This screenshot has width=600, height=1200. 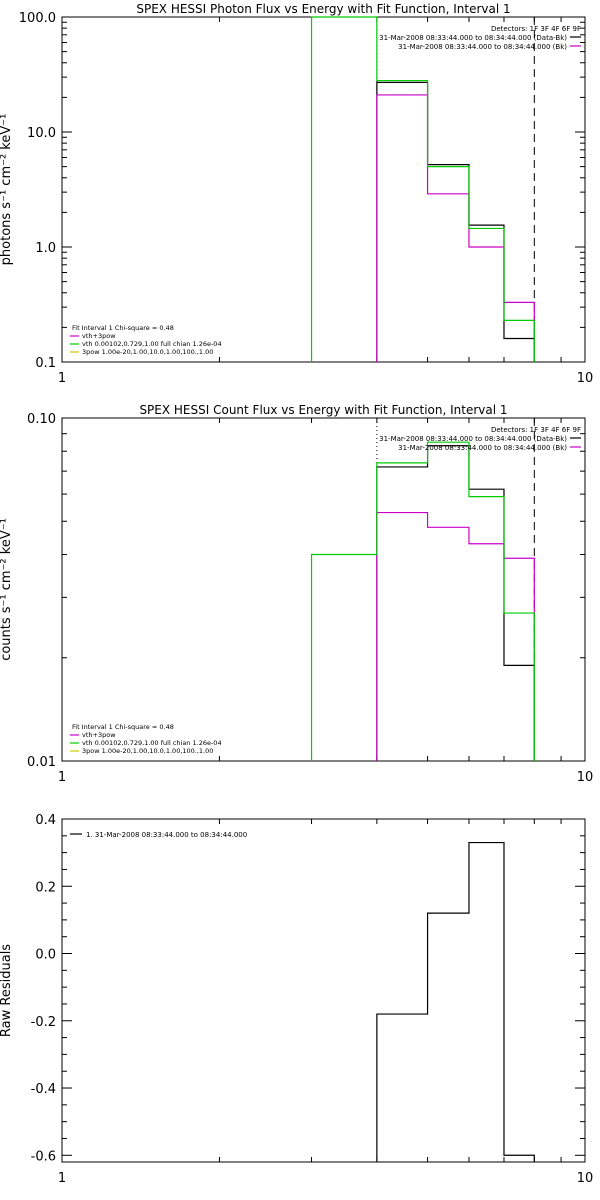 What do you see at coordinates (45, 955) in the screenshot?
I see `y-tick-label: 0.0` at bounding box center [45, 955].